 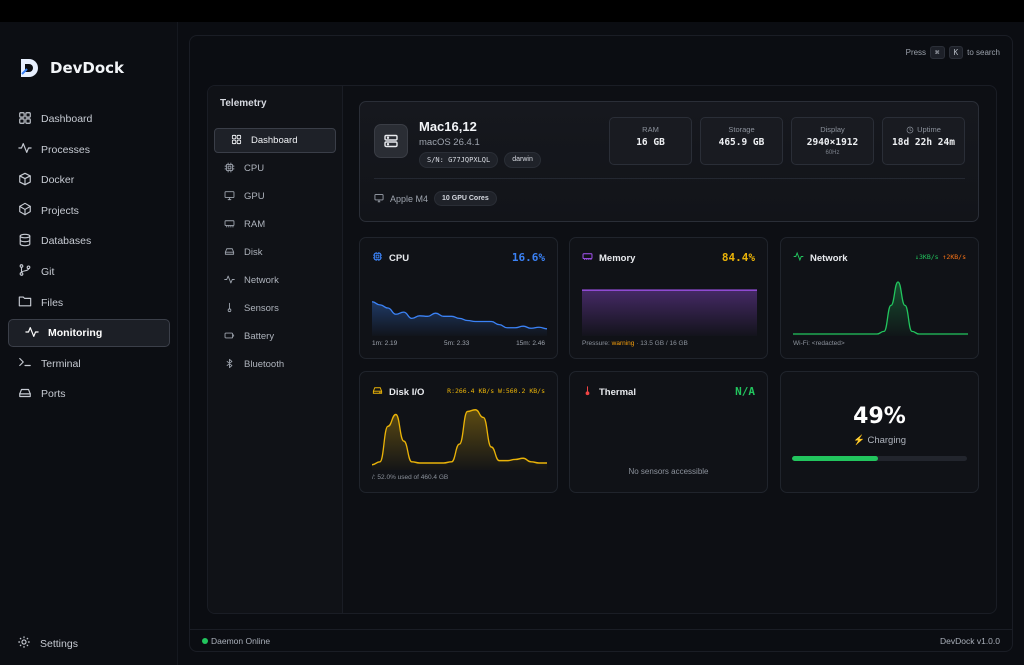 I want to click on sidebar-item-terminal: Terminal, so click(x=89, y=364).